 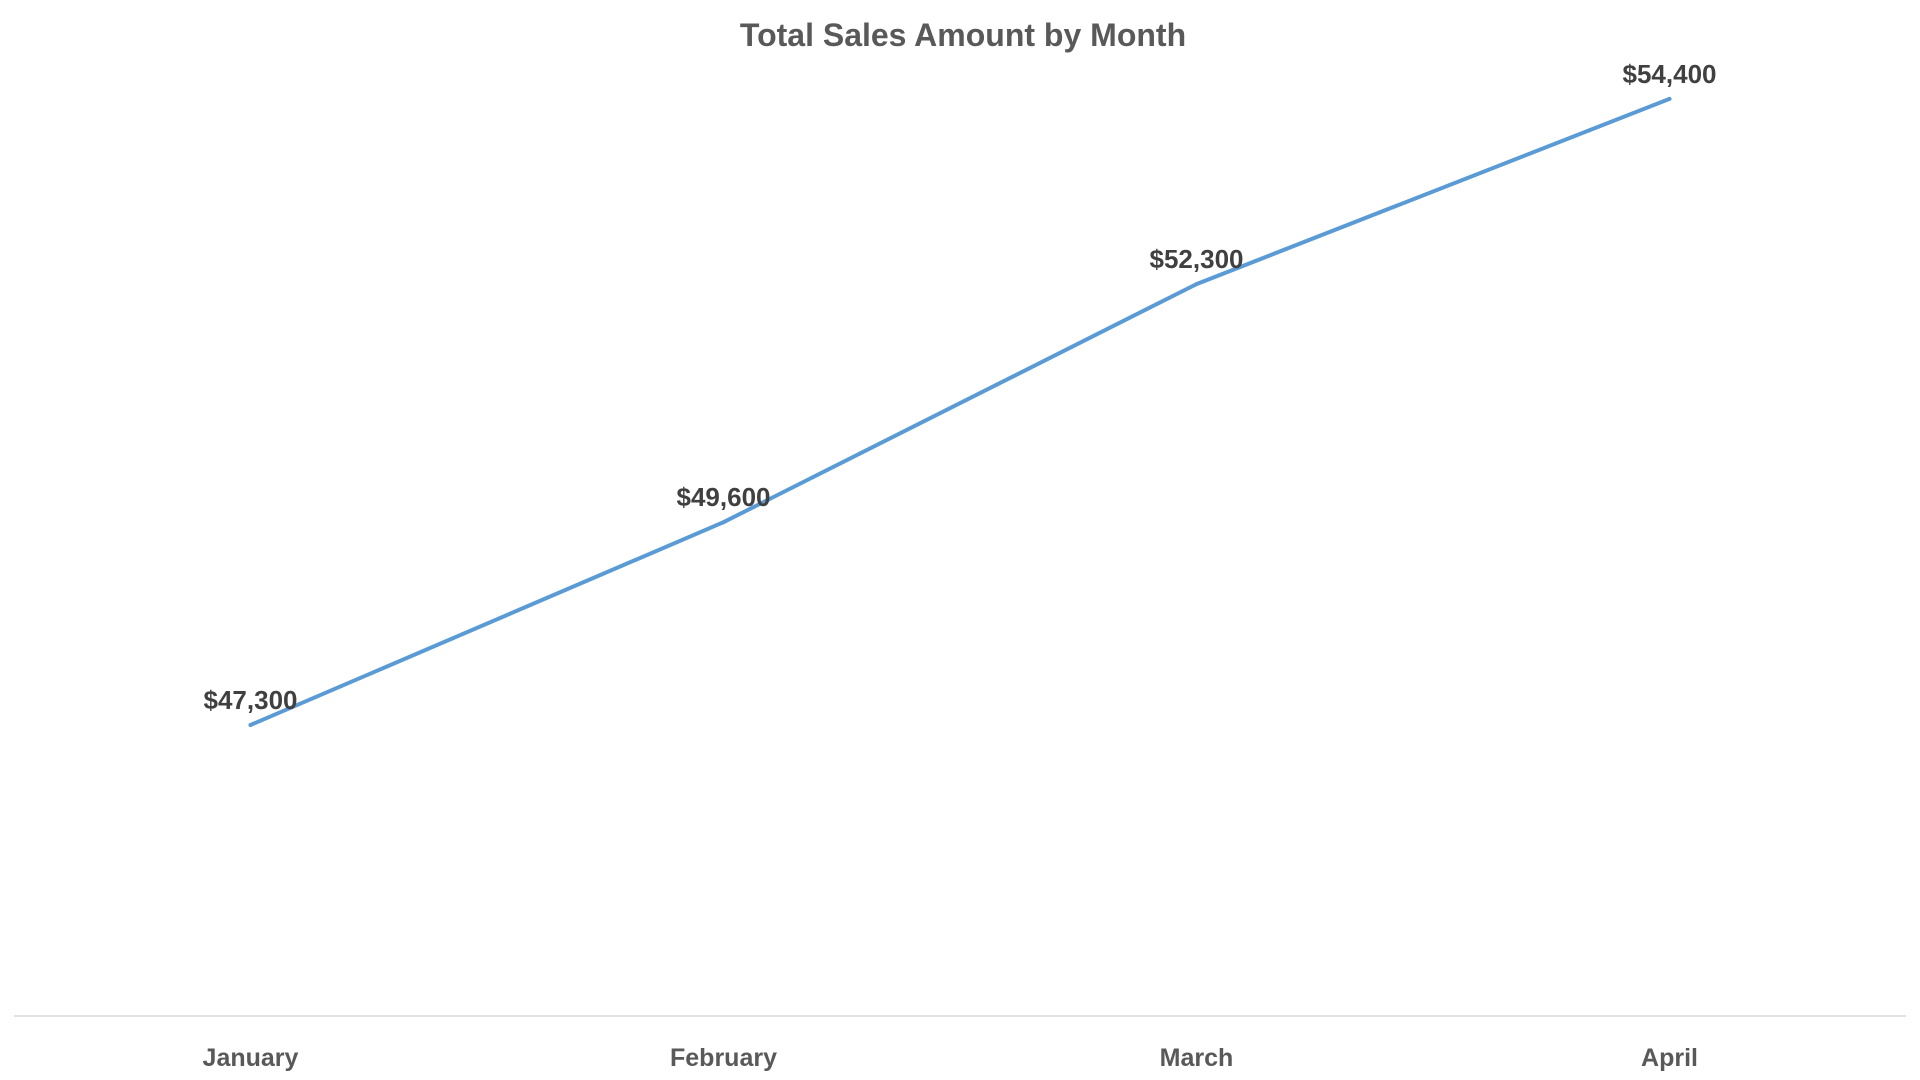 What do you see at coordinates (1197, 259) in the screenshot?
I see `data-label: $52,300` at bounding box center [1197, 259].